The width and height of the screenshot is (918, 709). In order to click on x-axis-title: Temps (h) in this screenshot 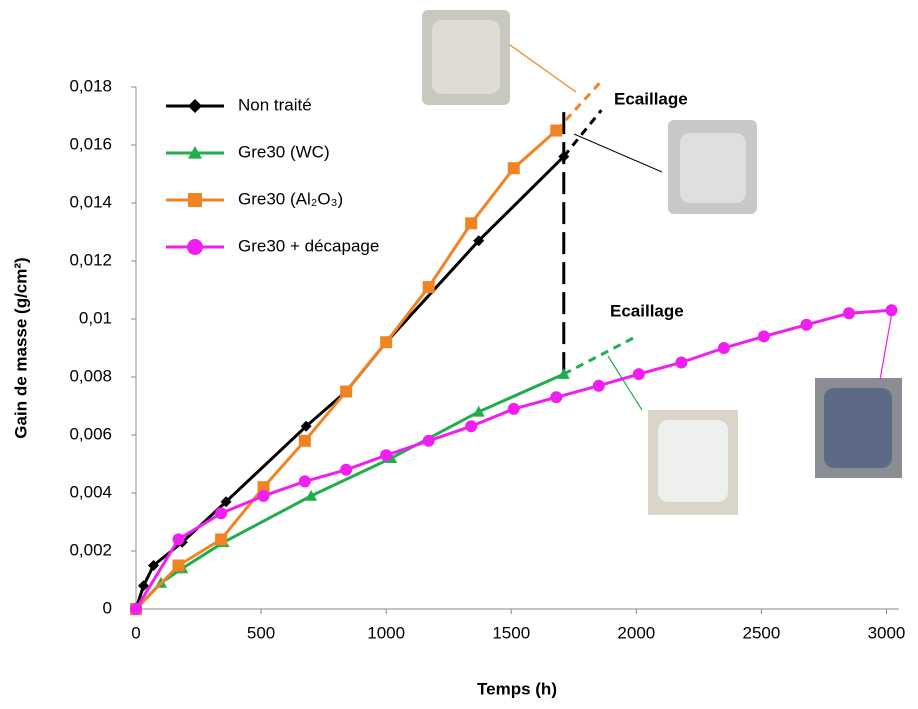, I will do `click(517, 688)`.